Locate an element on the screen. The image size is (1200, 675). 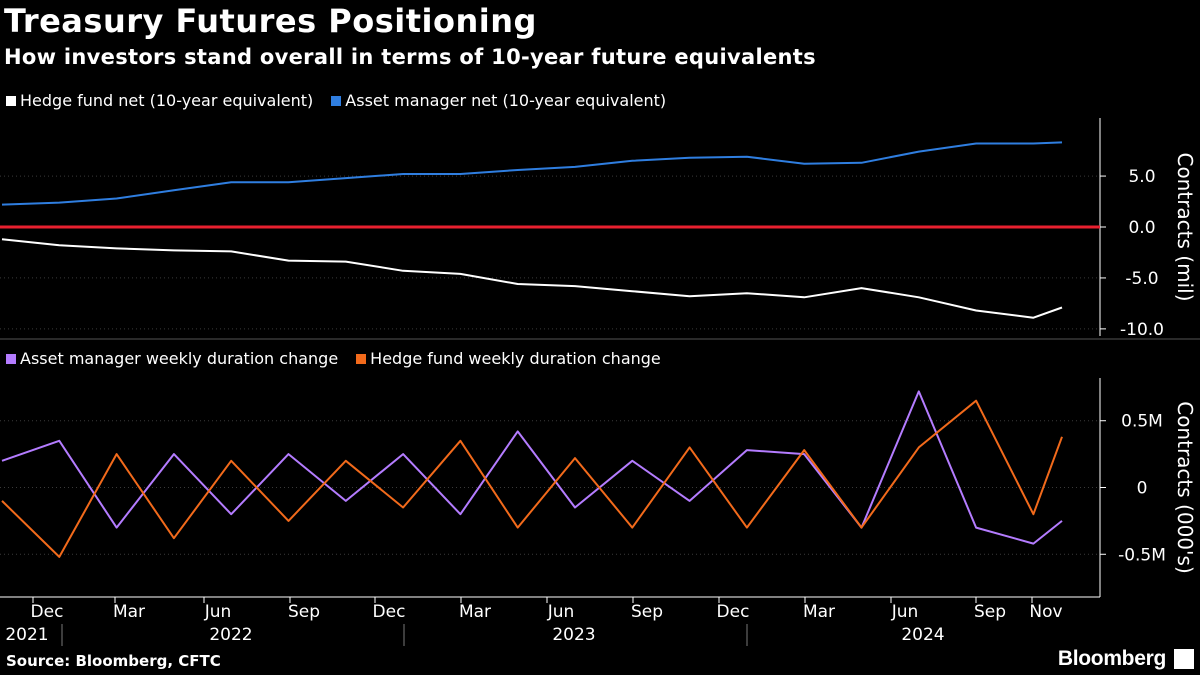
legend-swatch-asset-weekly is located at coordinates (11, 358).